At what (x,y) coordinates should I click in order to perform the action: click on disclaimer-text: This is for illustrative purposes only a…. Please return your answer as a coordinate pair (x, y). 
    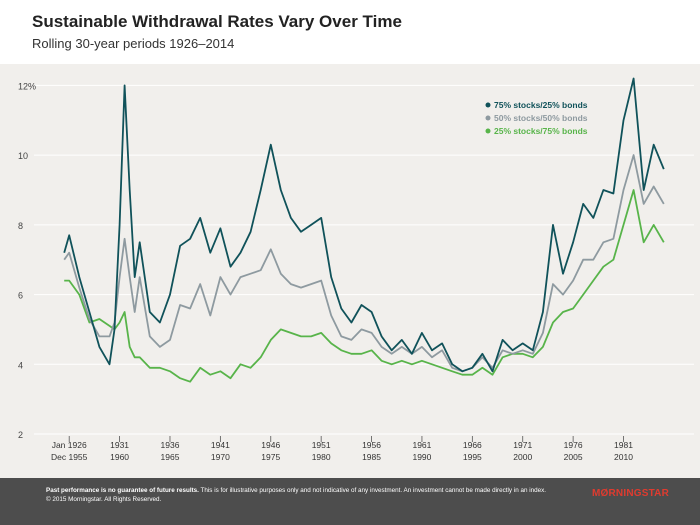
    Looking at the image, I should click on (372, 490).